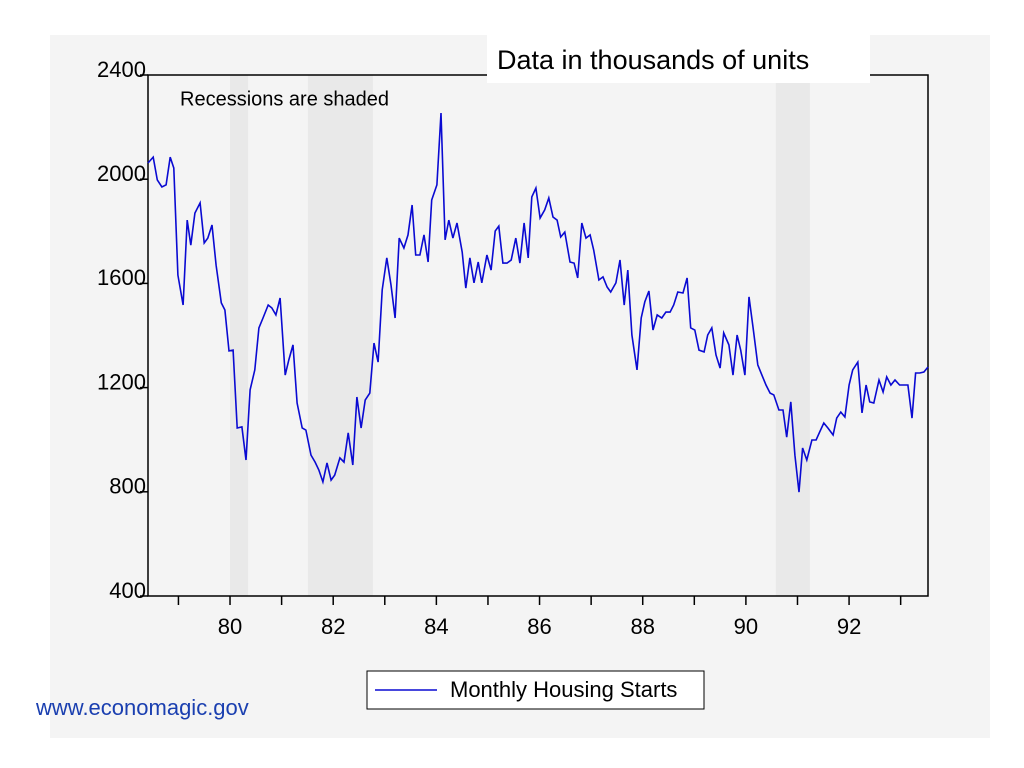  What do you see at coordinates (284, 99) in the screenshot?
I see `annotation: Recessions are shaded` at bounding box center [284, 99].